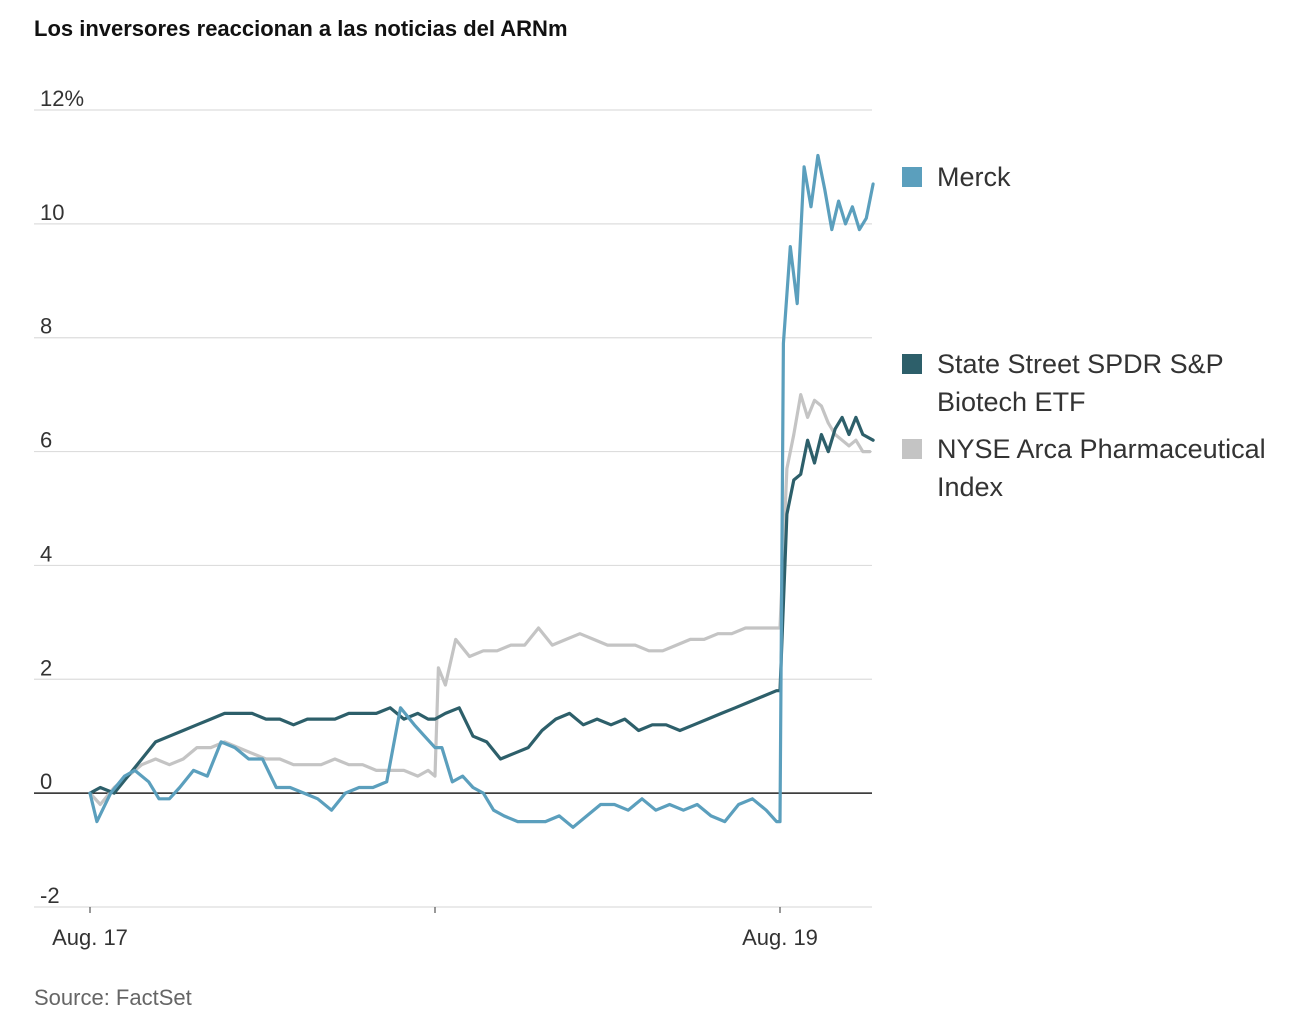 Image resolution: width=1290 pixels, height=1030 pixels. I want to click on y-tick-label: 4, so click(46, 553).